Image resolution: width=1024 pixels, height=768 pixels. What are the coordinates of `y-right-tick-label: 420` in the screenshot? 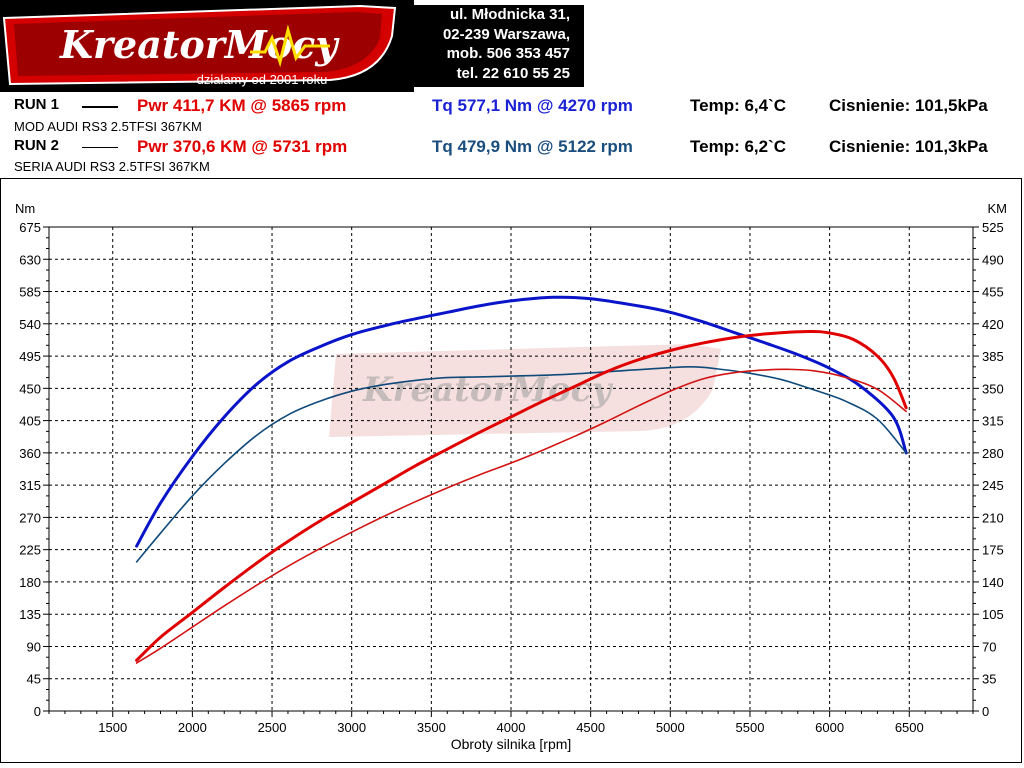 It's located at (993, 324).